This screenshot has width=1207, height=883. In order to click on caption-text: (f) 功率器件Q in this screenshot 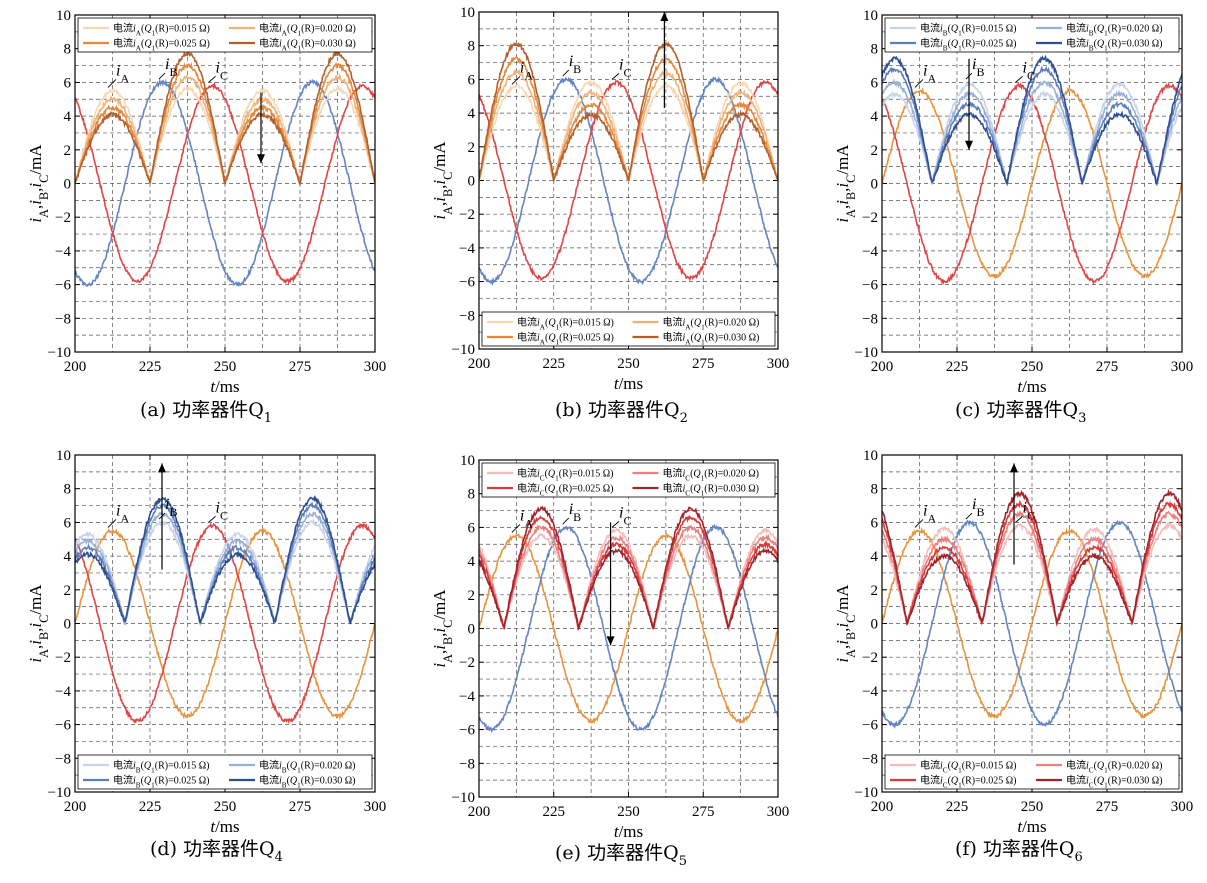, I will do `click(1015, 849)`.